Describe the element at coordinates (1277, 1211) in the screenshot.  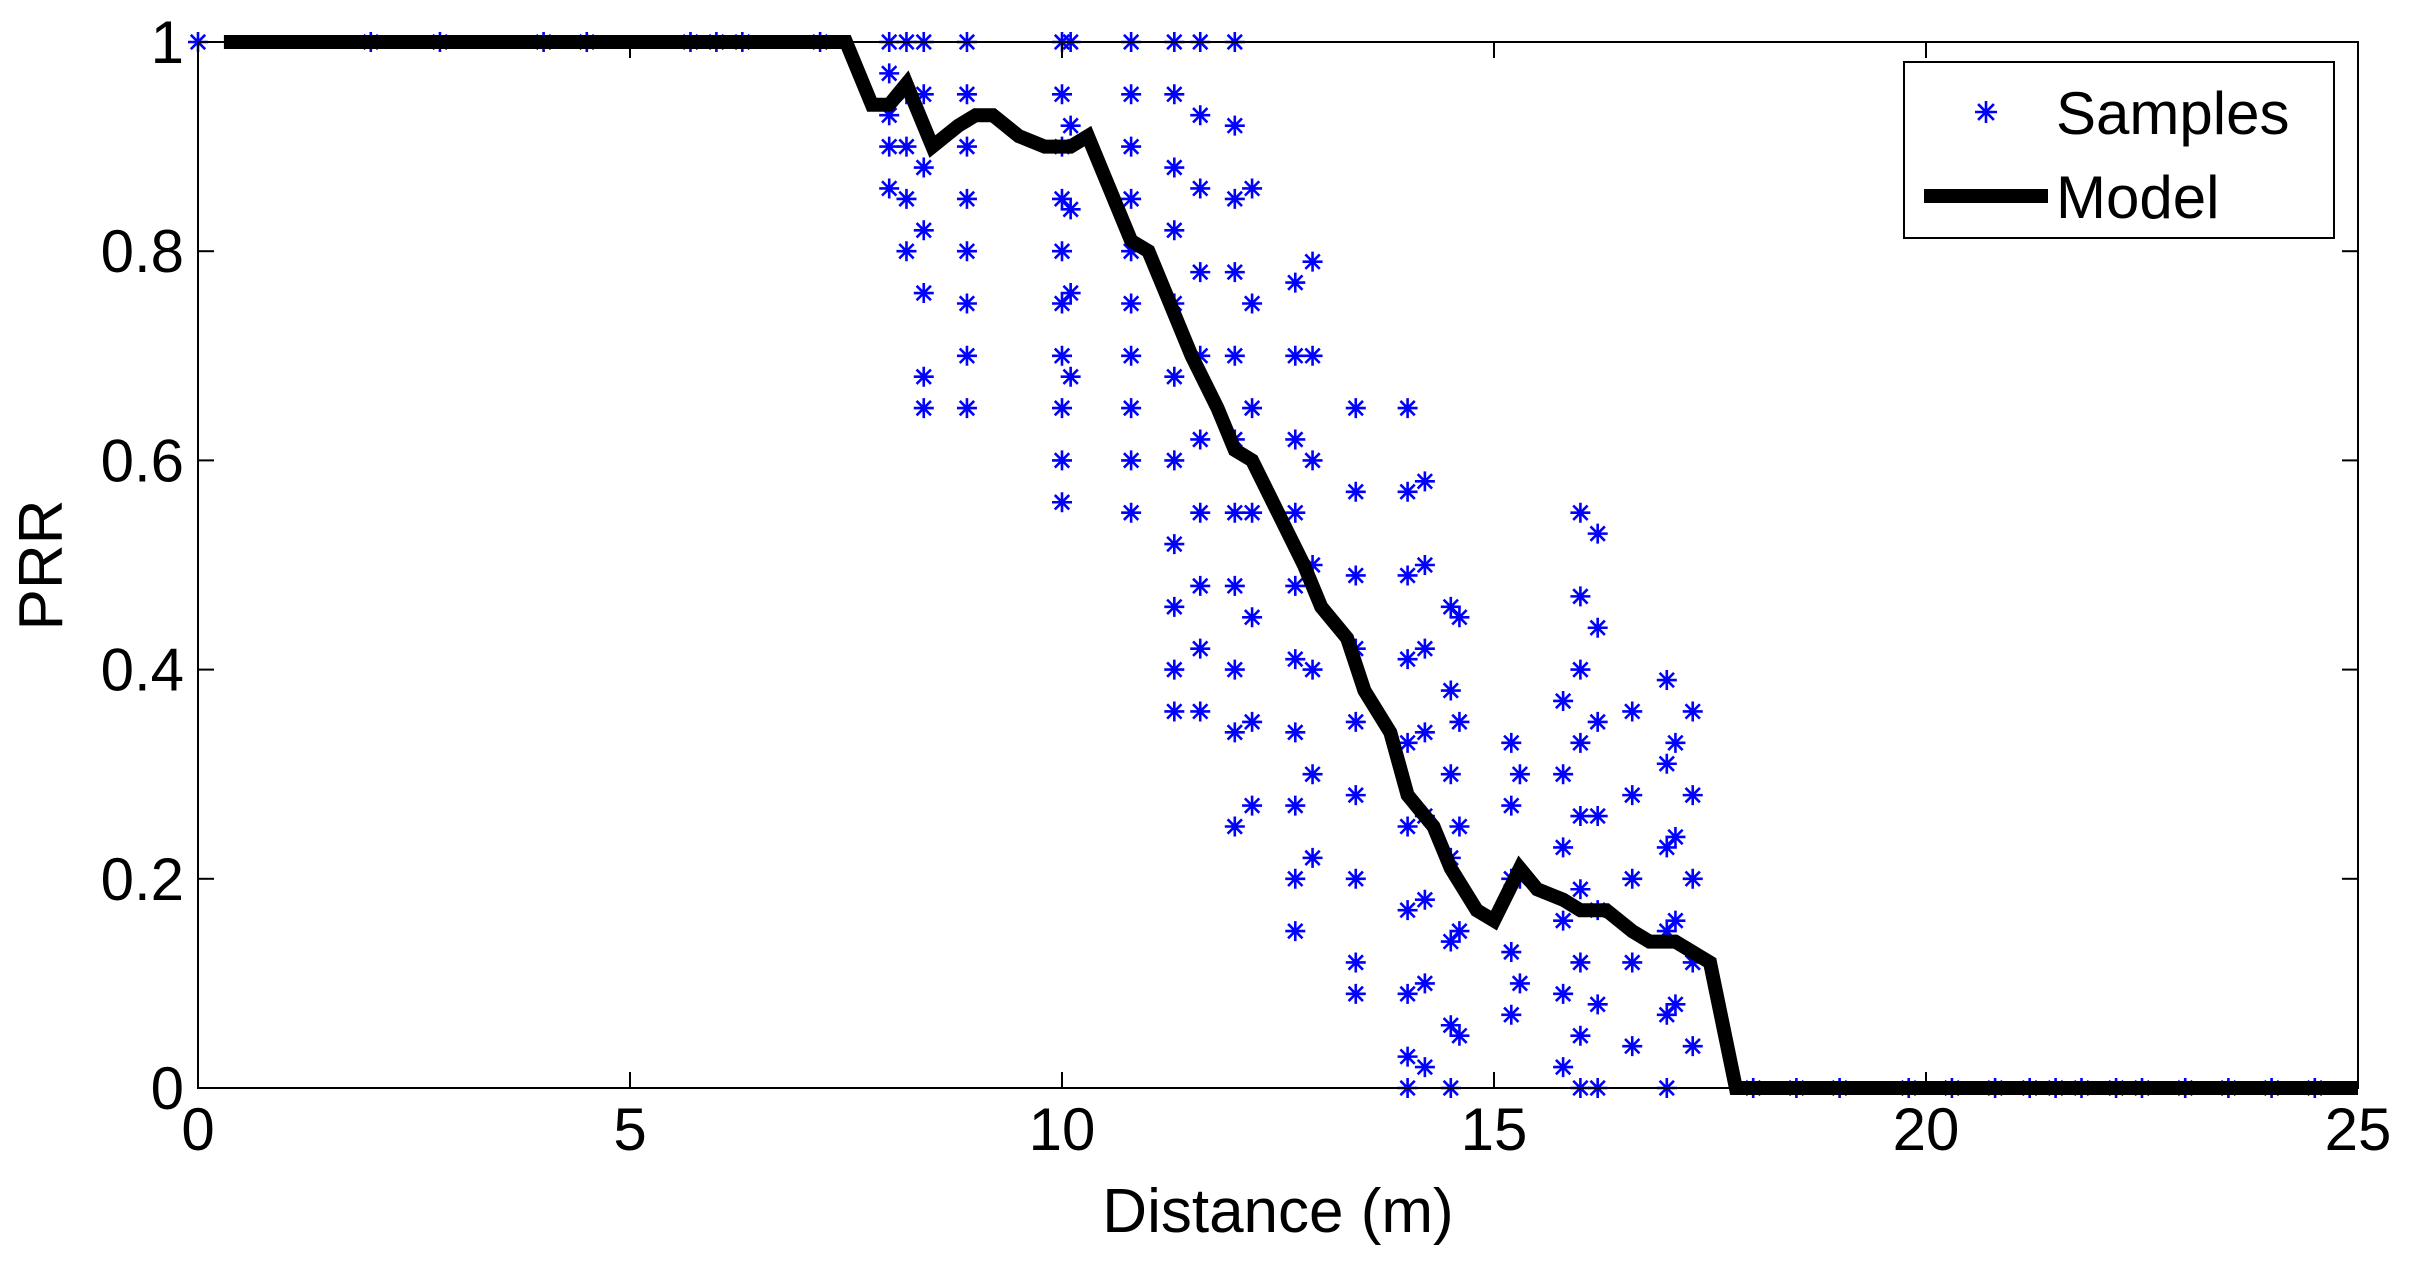
I see `x-axis-title: Distance (m)` at that location.